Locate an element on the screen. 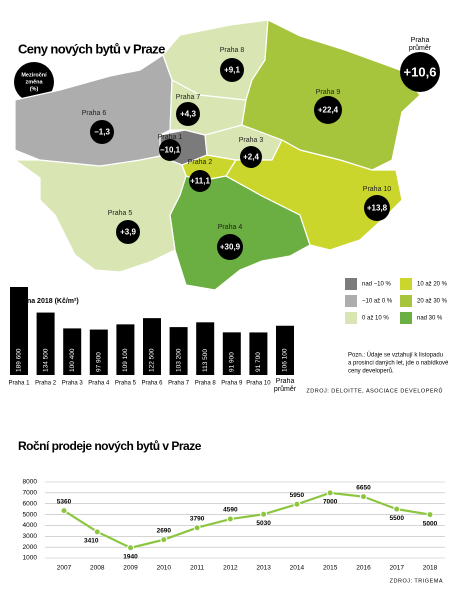 The image size is (465, 600). value-label: +9,1 is located at coordinates (232, 70).